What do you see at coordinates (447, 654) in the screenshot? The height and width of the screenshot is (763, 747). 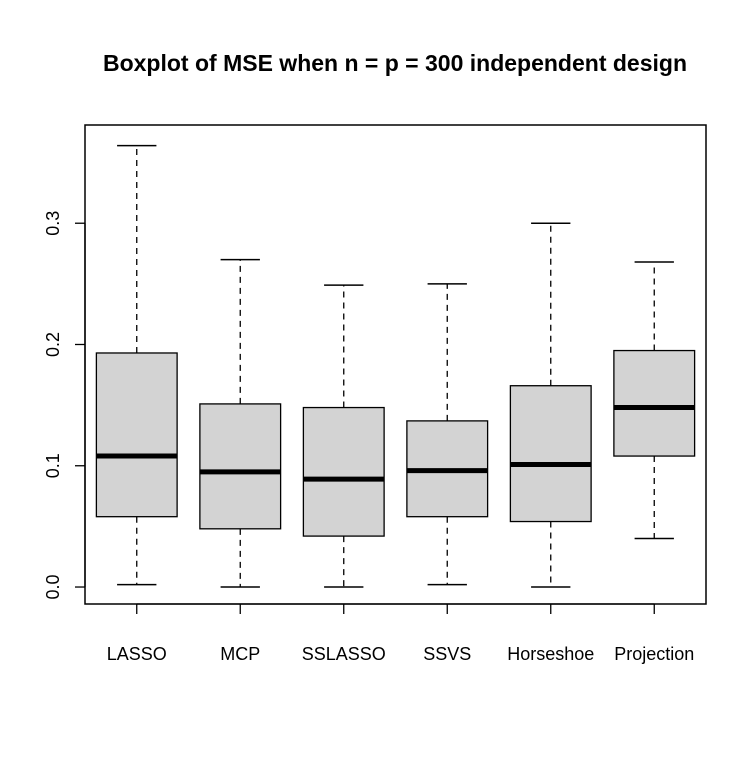 I see `x-tick-label: SSVS` at bounding box center [447, 654].